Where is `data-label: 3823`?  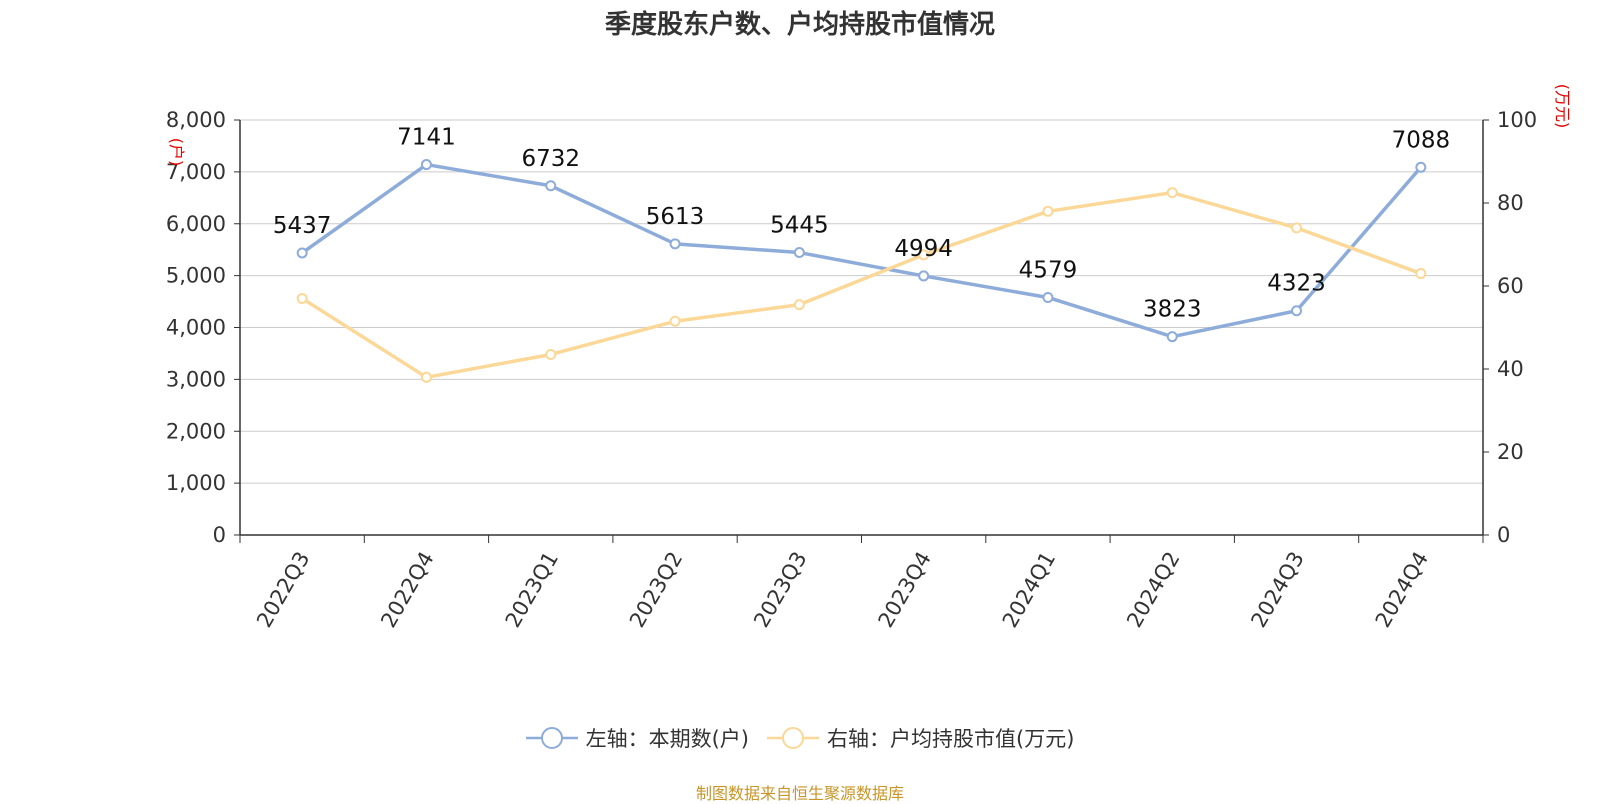 data-label: 3823 is located at coordinates (1172, 310).